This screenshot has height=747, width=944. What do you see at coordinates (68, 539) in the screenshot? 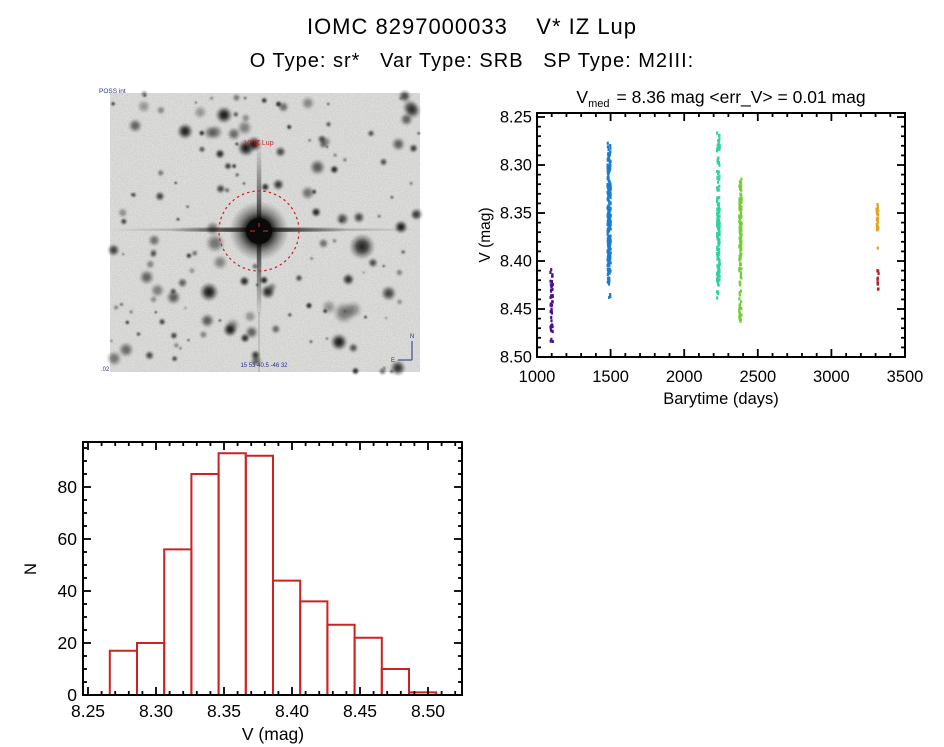
I see `y-tick-label: 60` at bounding box center [68, 539].